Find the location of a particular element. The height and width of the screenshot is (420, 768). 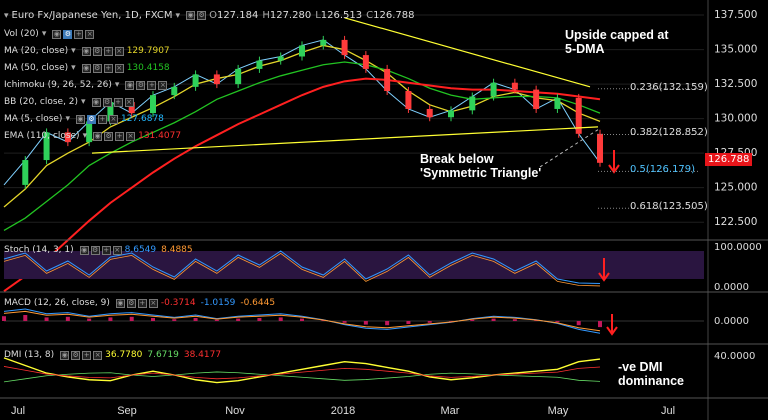

macd-line is located at coordinates (302, 321).